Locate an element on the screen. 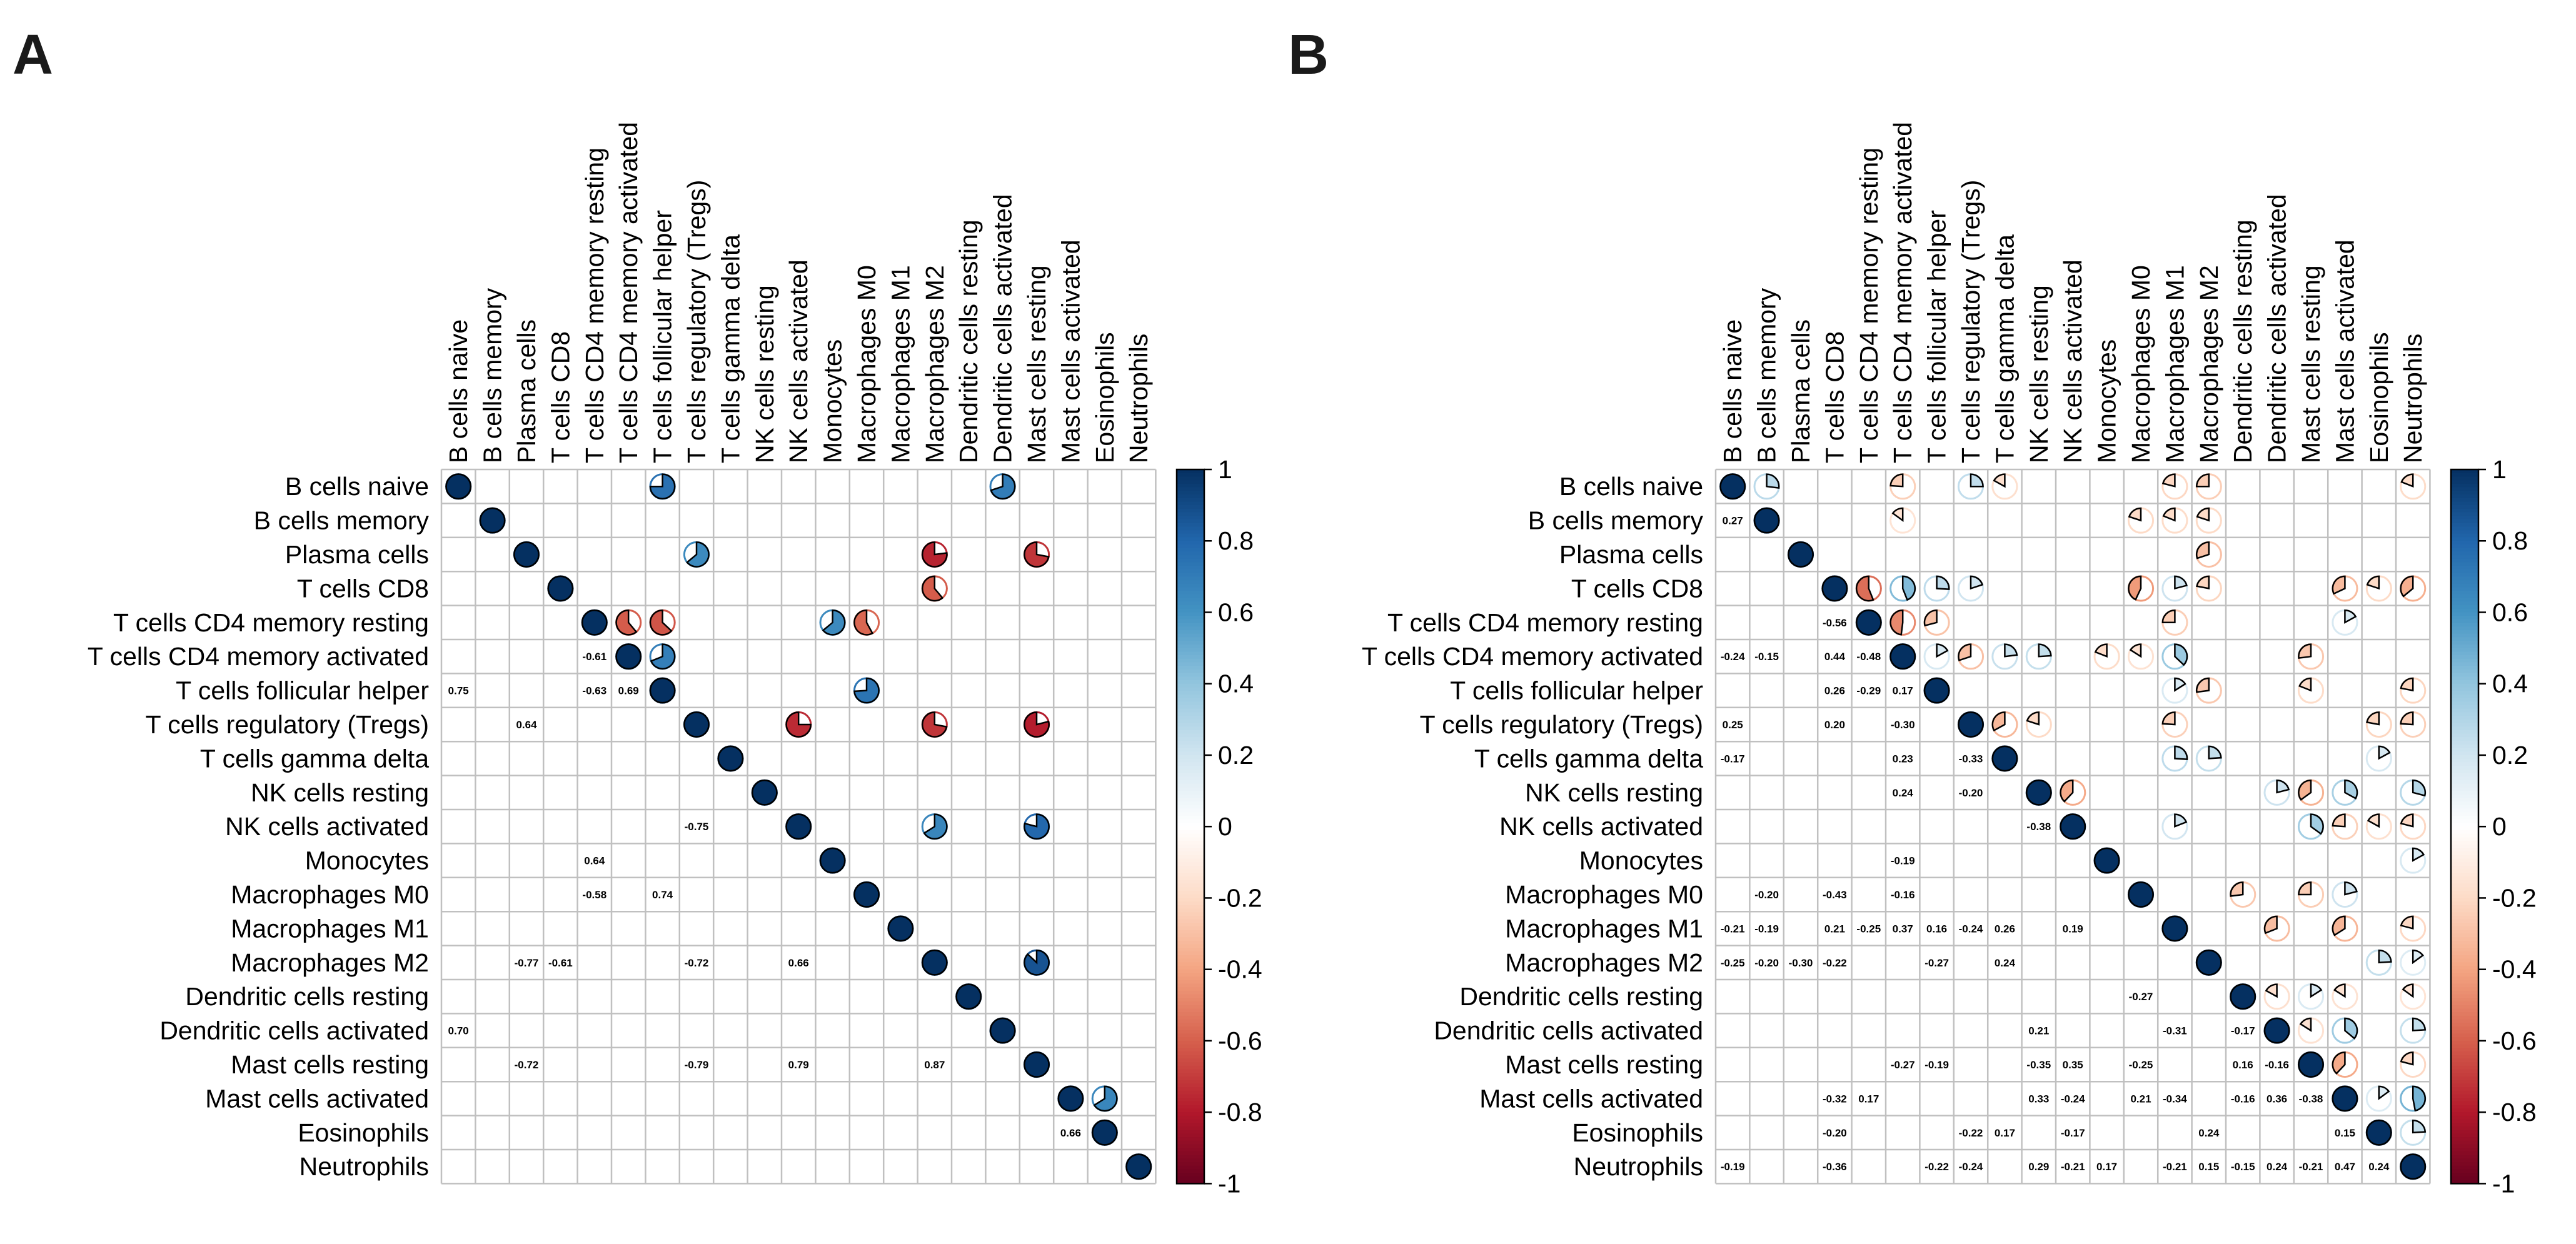 The image size is (2576, 1244). panel-a-row-label: Neutrophils is located at coordinates (364, 1166).